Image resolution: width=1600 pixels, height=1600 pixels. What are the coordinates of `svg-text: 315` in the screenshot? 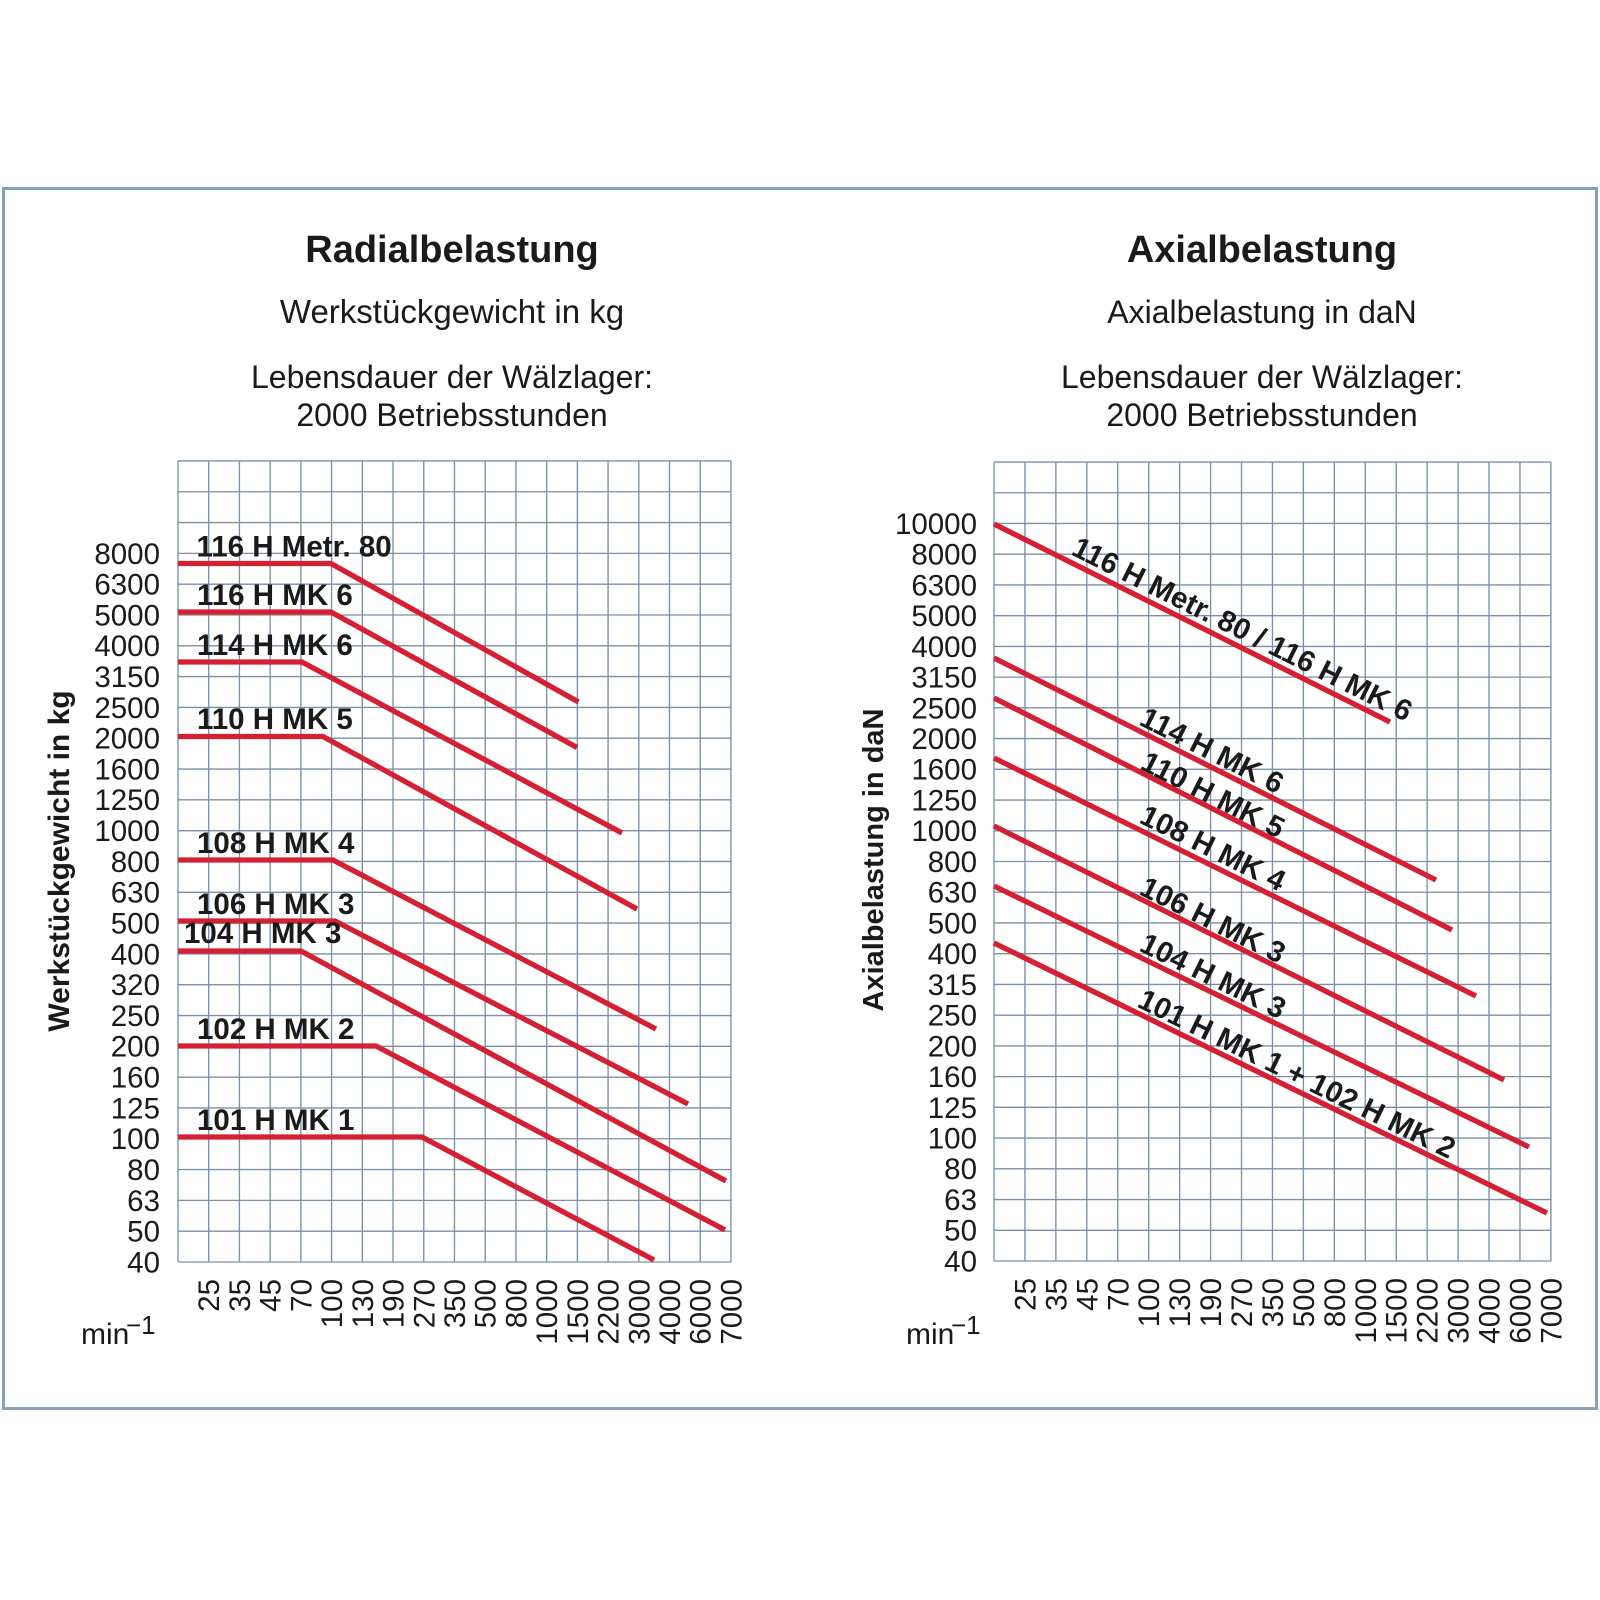 It's located at (952, 985).